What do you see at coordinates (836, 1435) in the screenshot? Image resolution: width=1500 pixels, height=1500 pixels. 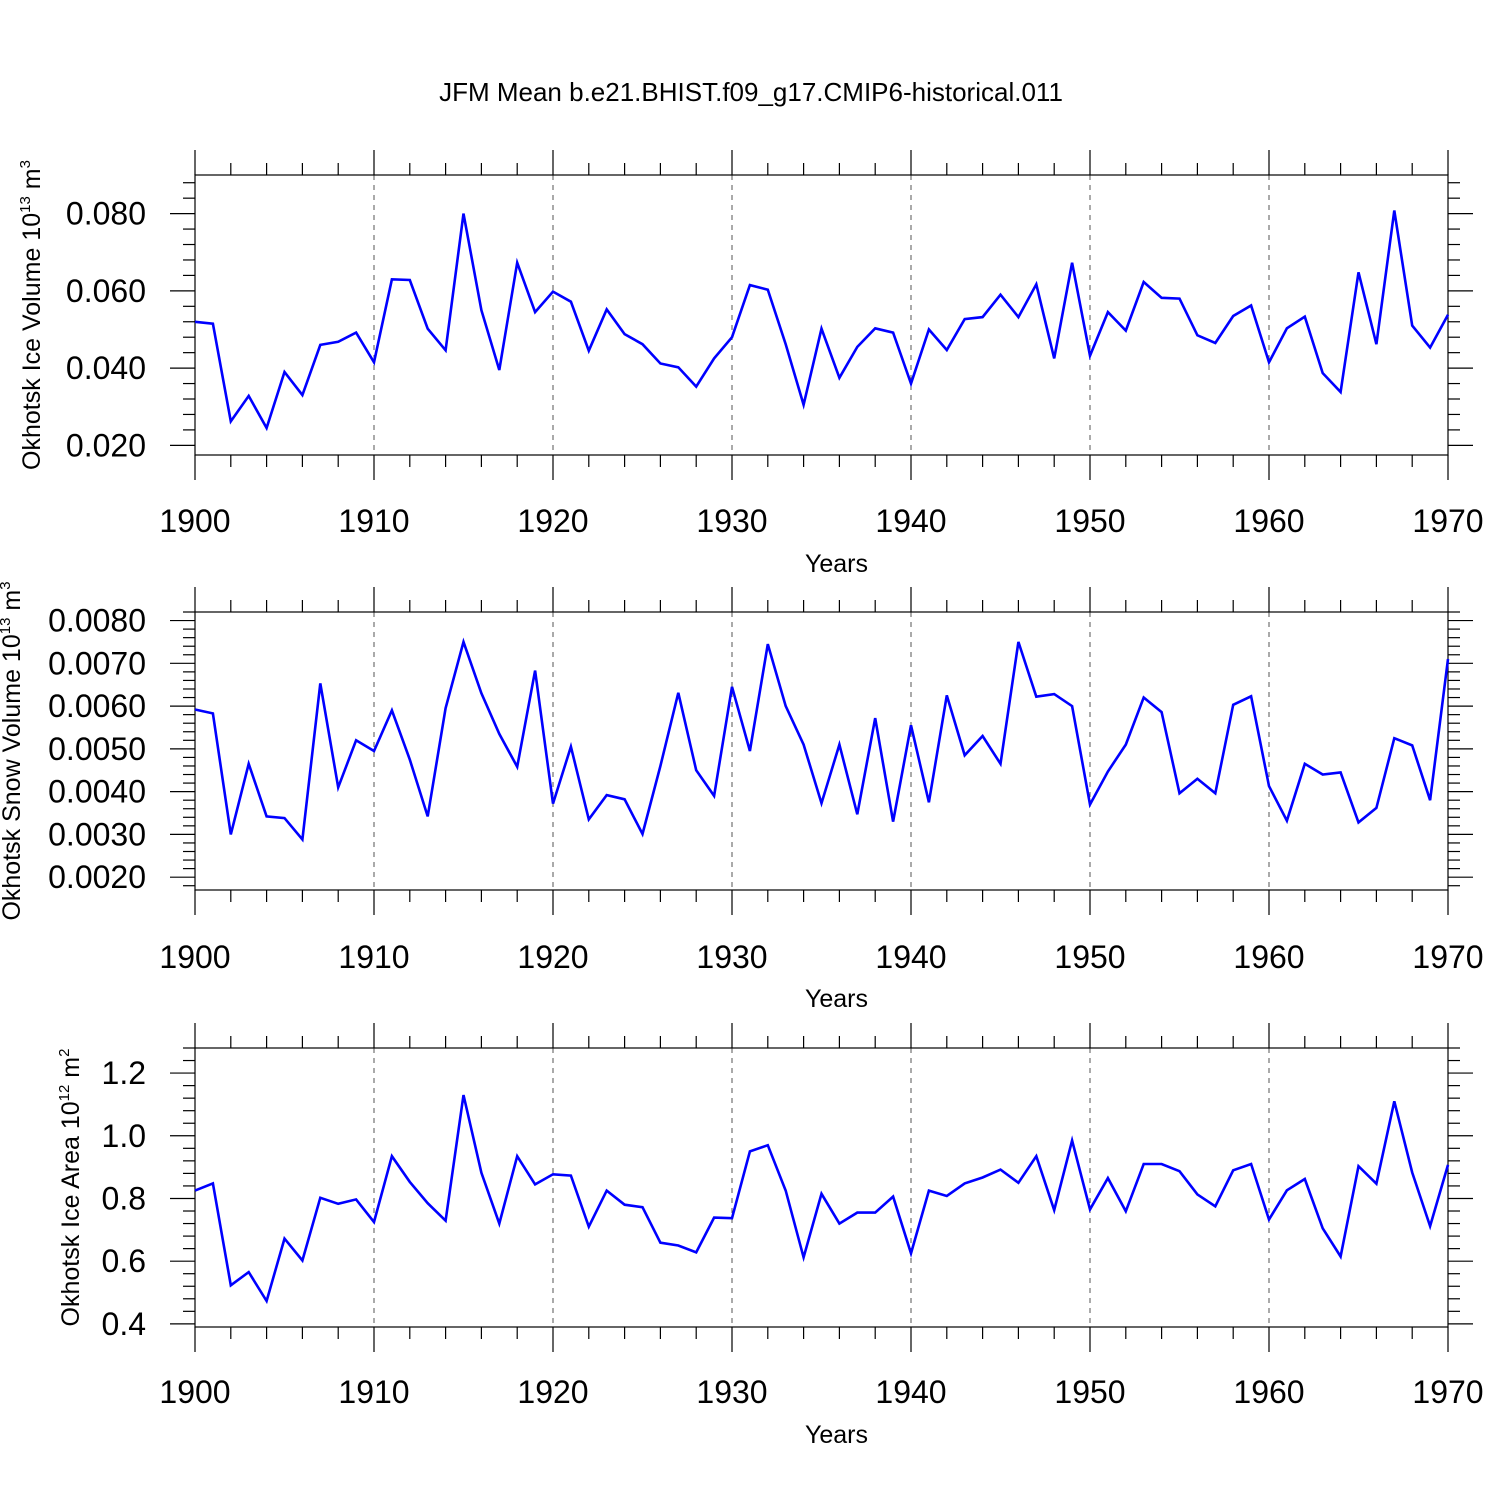 I see `x-axis-label: Years` at bounding box center [836, 1435].